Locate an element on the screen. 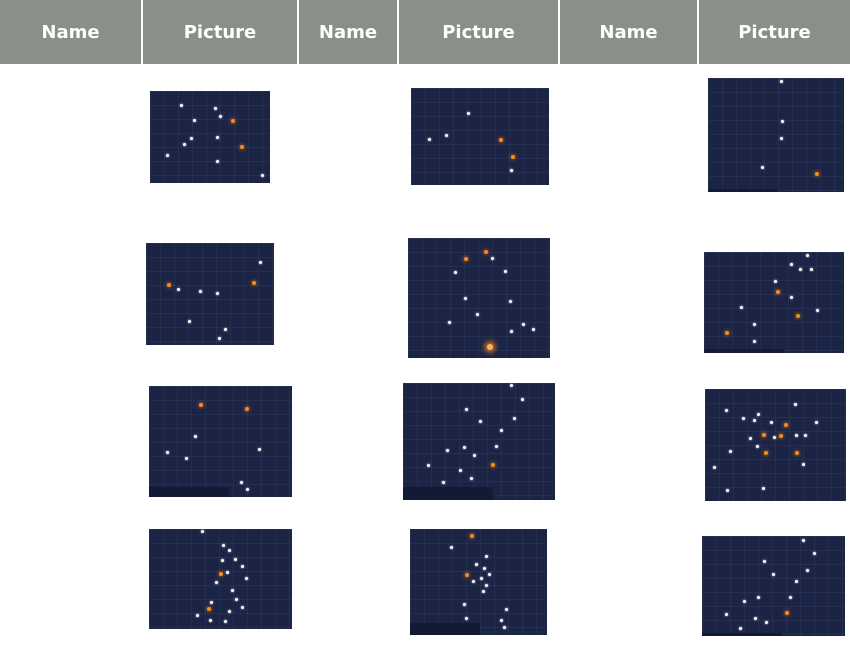 The height and width of the screenshot is (650, 850). header-picture-2: Picture is located at coordinates (478, 32).